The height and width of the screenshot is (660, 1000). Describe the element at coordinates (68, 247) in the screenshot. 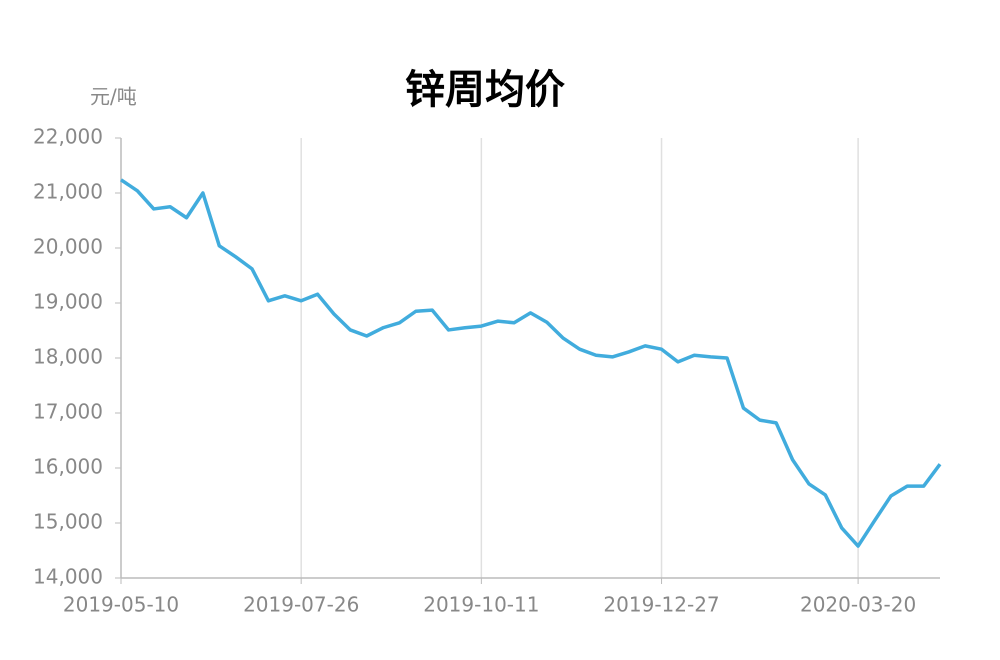

I see `y-tick-label: 20,000` at that location.